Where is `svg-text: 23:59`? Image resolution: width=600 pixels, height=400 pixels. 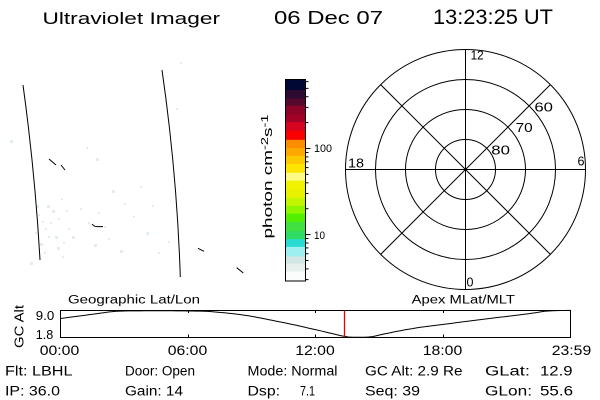
svg-text: 23:59 is located at coordinates (572, 350).